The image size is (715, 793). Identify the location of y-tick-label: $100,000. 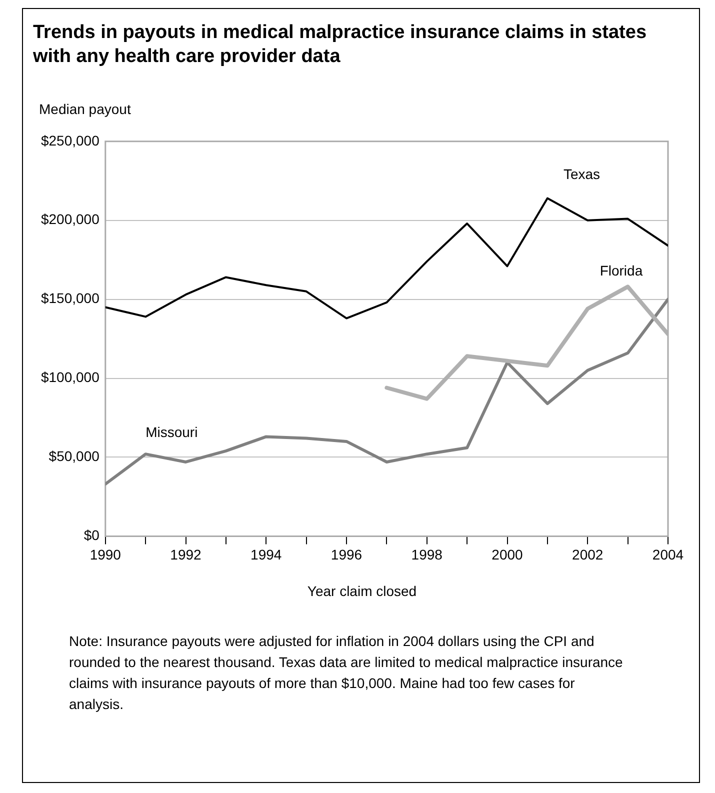
(70, 377).